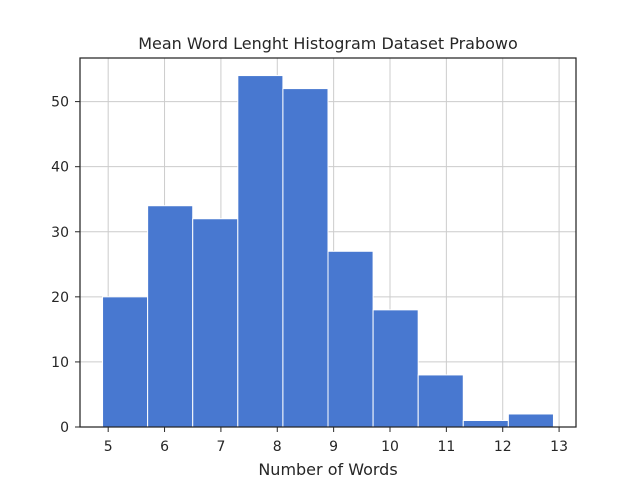 This screenshot has height=480, width=640. Describe the element at coordinates (503, 447) in the screenshot. I see `x-tick-label-7: 12` at that location.